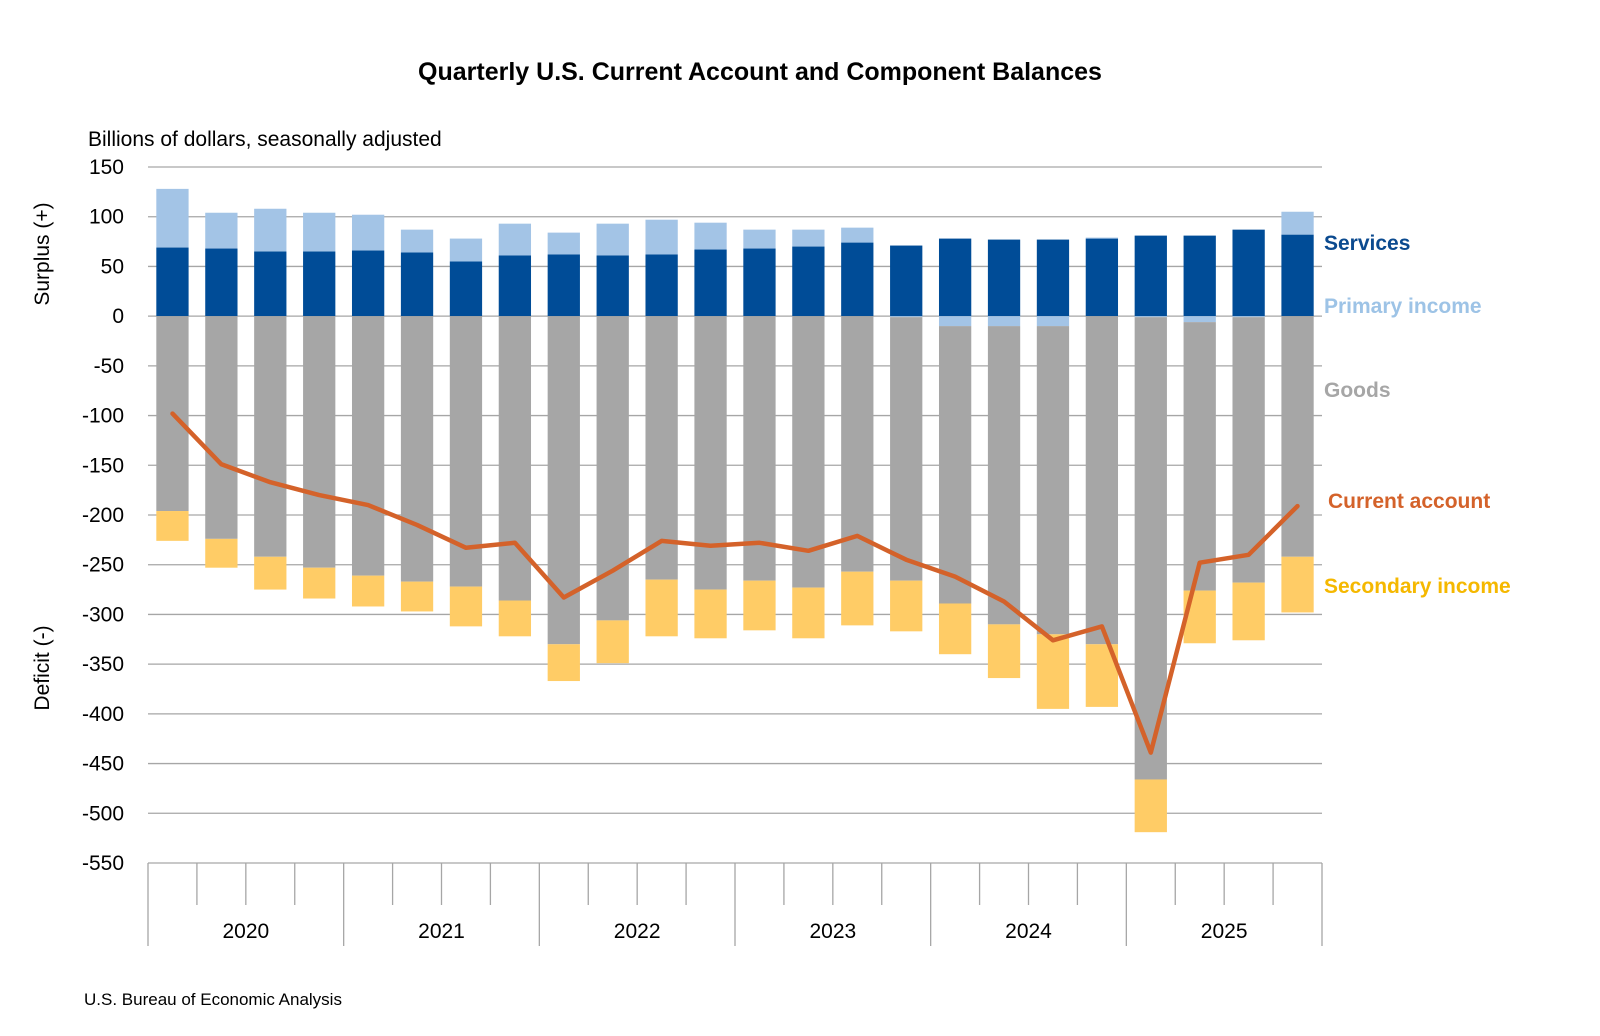 Image resolution: width=1600 pixels, height=1036 pixels. What do you see at coordinates (637, 931) in the screenshot?
I see `year-label: 2022` at bounding box center [637, 931].